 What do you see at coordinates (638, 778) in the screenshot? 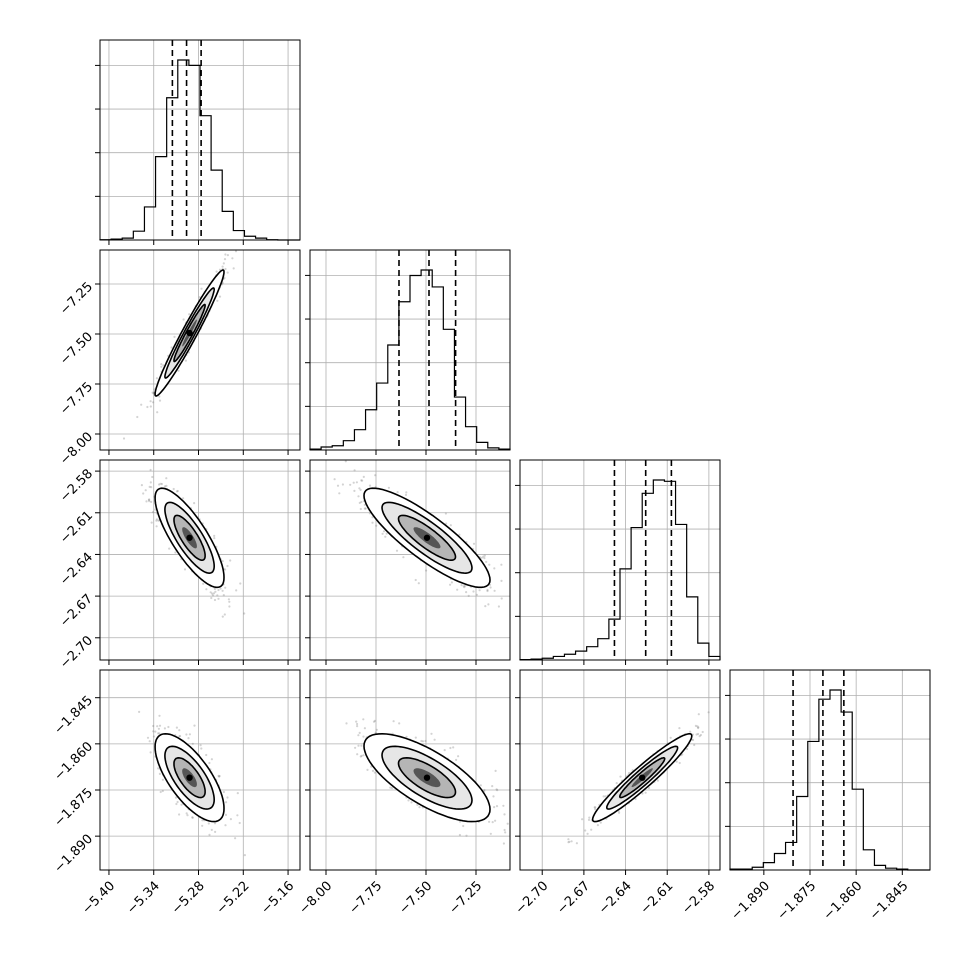
I see `pair-content` at bounding box center [638, 778].